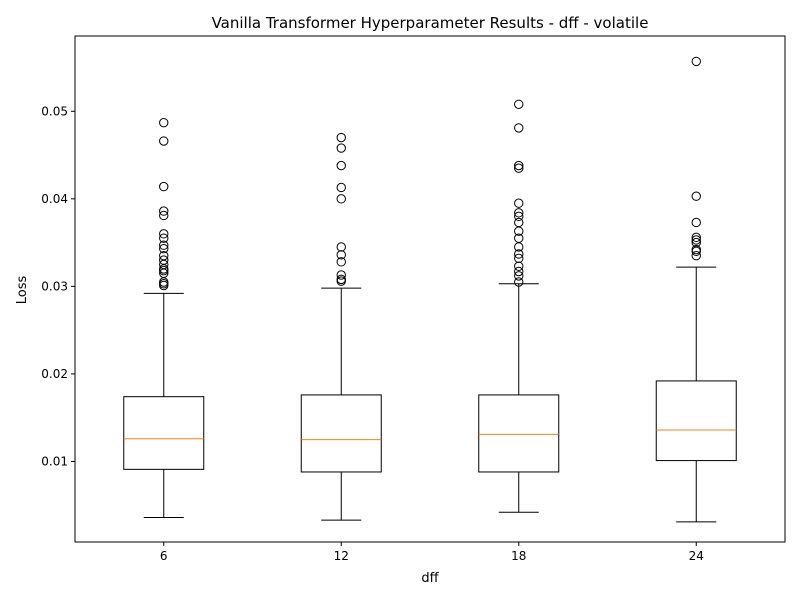  What do you see at coordinates (54, 199) in the screenshot?
I see `y-tick-label: 0.04` at bounding box center [54, 199].